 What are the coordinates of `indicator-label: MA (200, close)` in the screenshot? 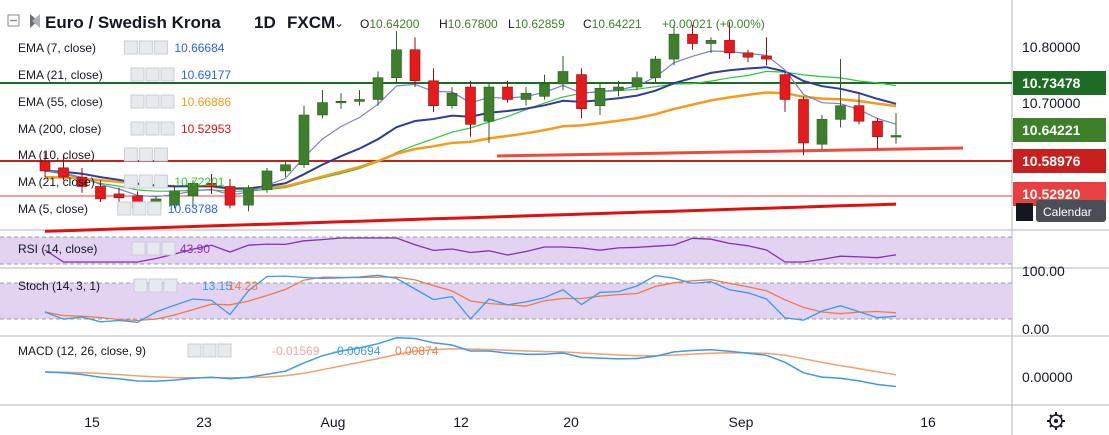 It's located at (59, 129).